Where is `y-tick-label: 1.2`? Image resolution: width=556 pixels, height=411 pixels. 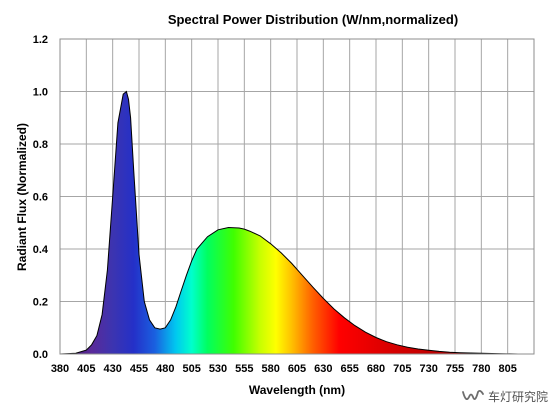
y-tick-label: 1.2 is located at coordinates (40, 40).